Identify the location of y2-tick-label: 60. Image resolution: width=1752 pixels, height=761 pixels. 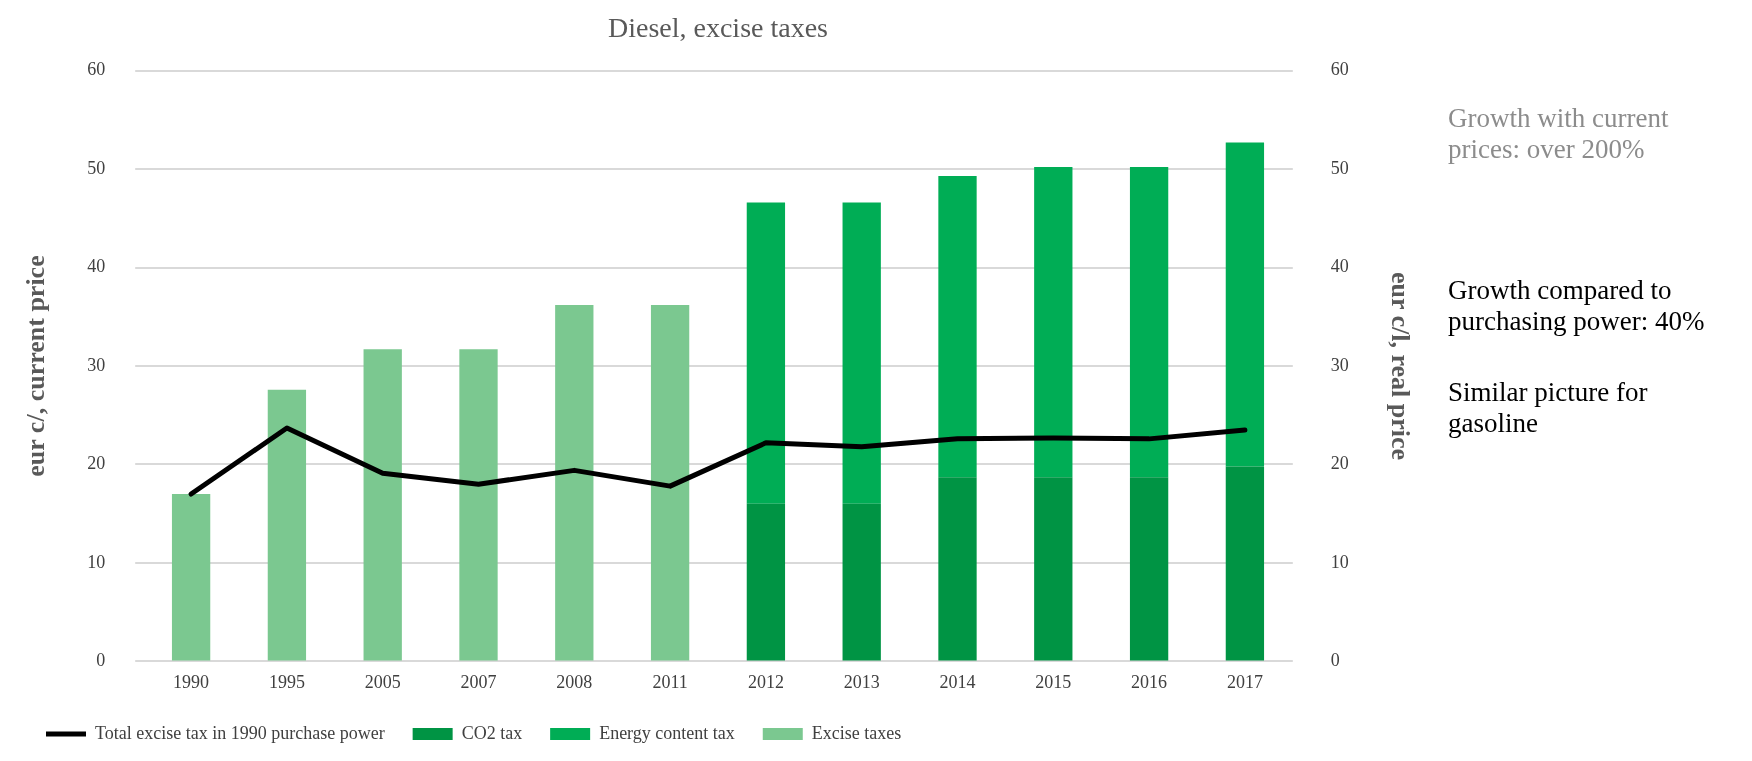
(1339, 69).